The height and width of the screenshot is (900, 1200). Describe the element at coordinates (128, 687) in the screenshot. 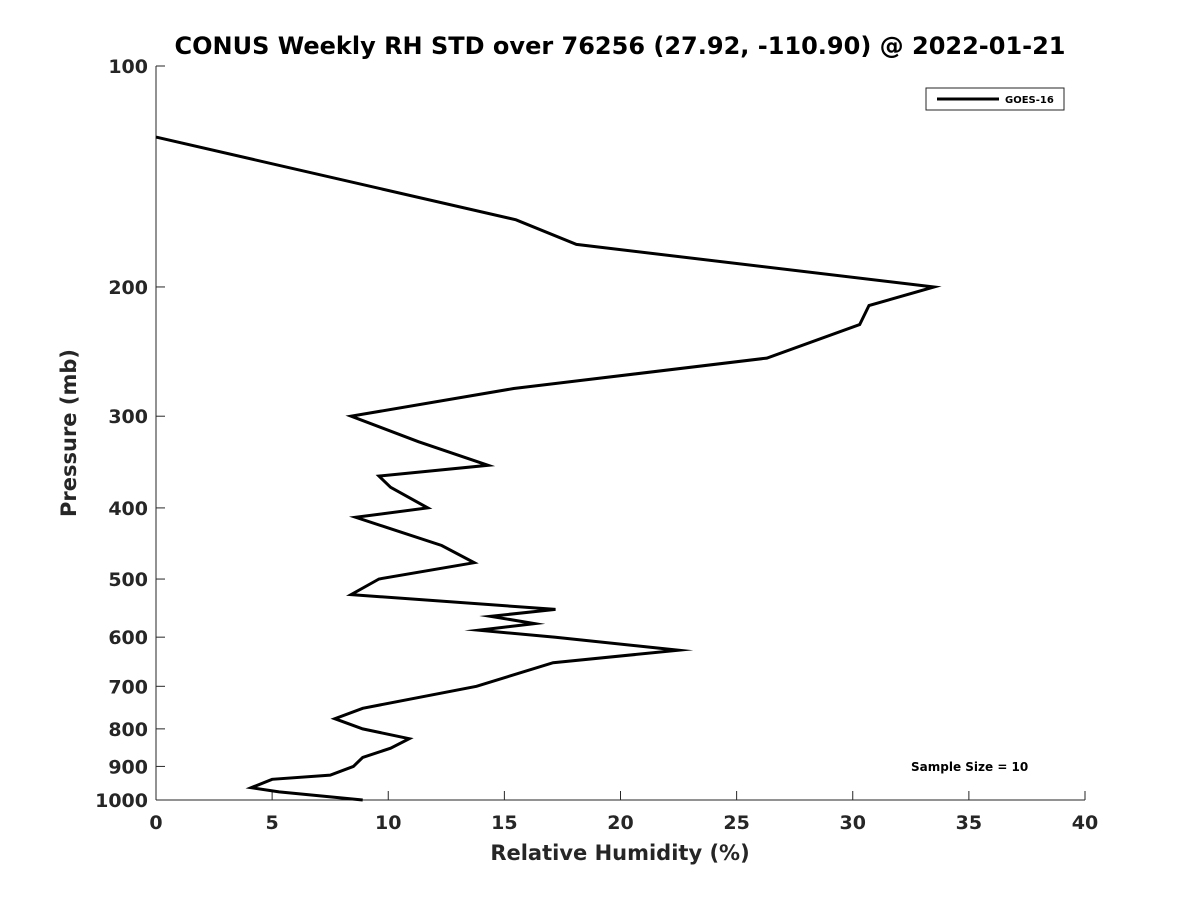

I see `y-tick-label: 700` at that location.